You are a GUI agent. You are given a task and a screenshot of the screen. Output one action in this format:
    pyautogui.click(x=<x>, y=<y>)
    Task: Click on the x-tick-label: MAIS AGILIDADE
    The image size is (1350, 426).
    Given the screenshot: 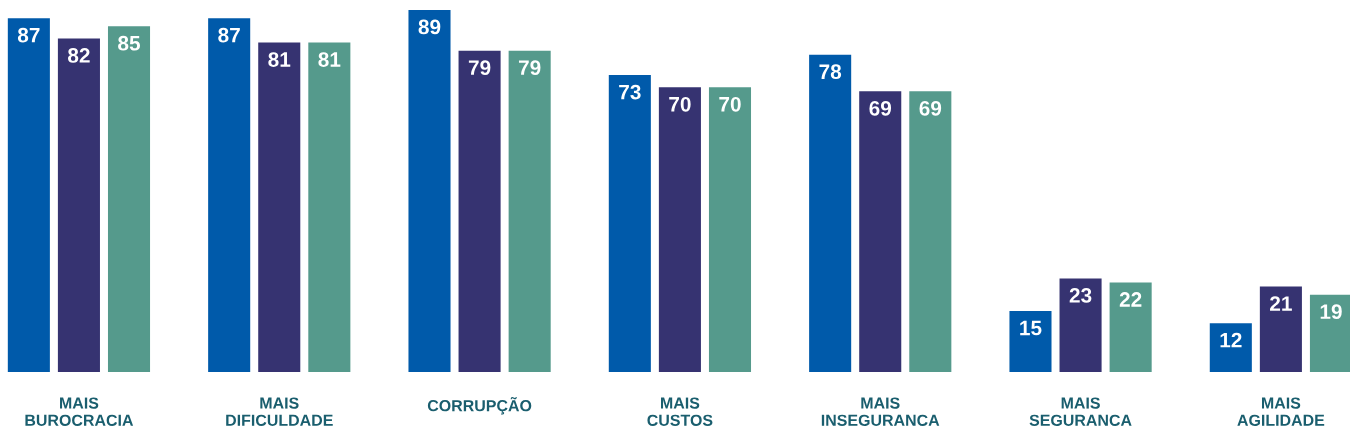 What is the action you would take?
    pyautogui.click(x=1281, y=411)
    